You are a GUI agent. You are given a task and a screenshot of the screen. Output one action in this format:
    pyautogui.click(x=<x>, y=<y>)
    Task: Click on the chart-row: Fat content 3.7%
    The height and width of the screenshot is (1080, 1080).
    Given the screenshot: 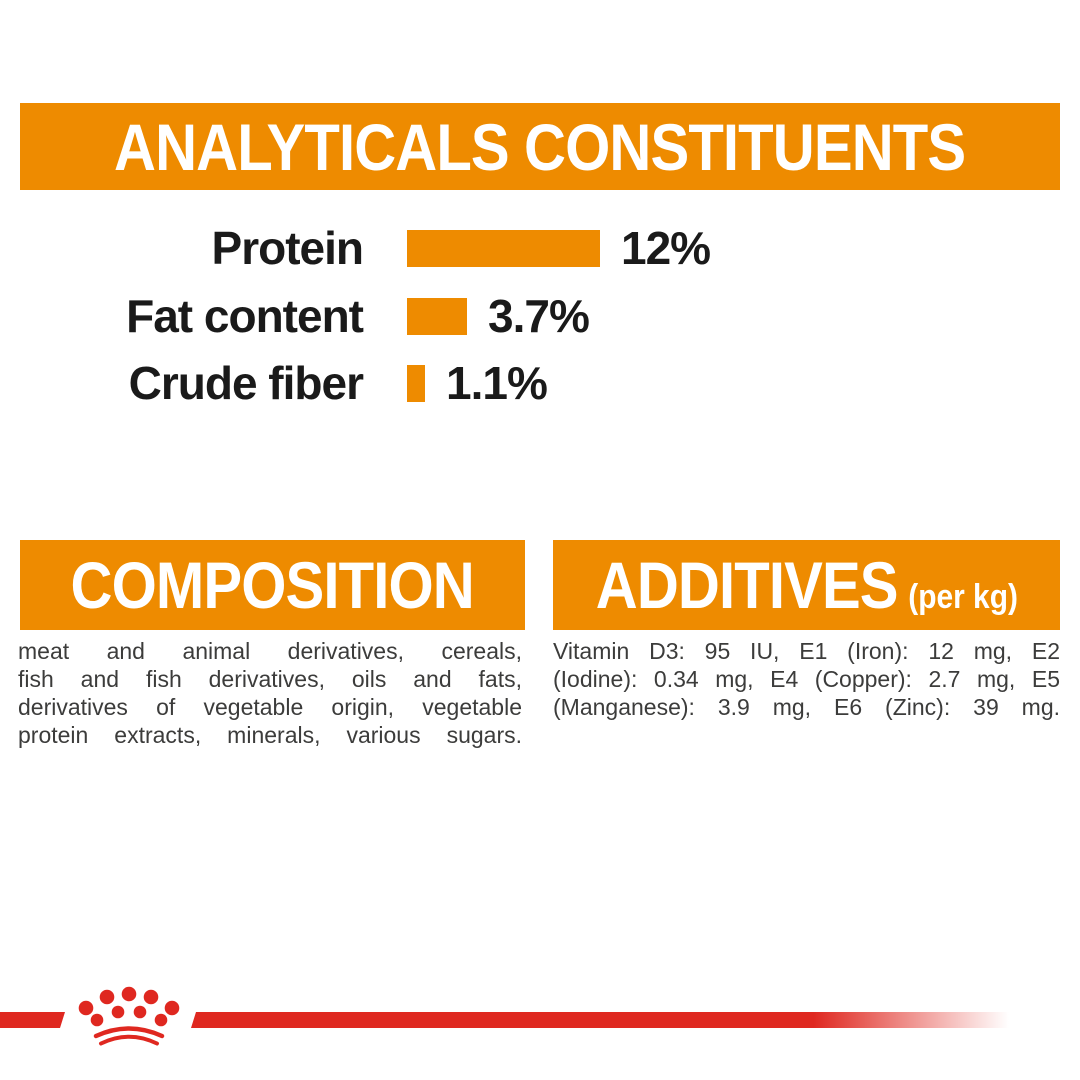 What is the action you would take?
    pyautogui.click(x=540, y=316)
    